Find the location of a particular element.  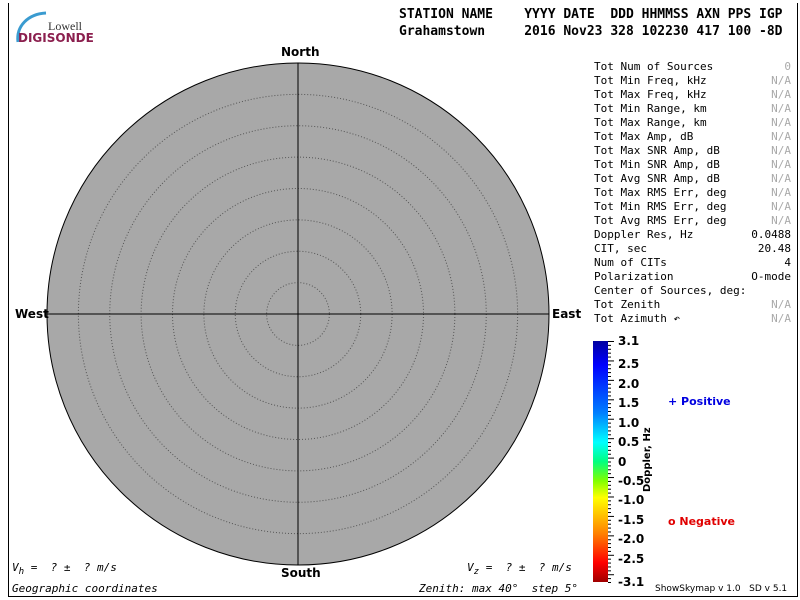

stat-row: Tot Min RMS Err, deg N/A is located at coordinates (692, 207).